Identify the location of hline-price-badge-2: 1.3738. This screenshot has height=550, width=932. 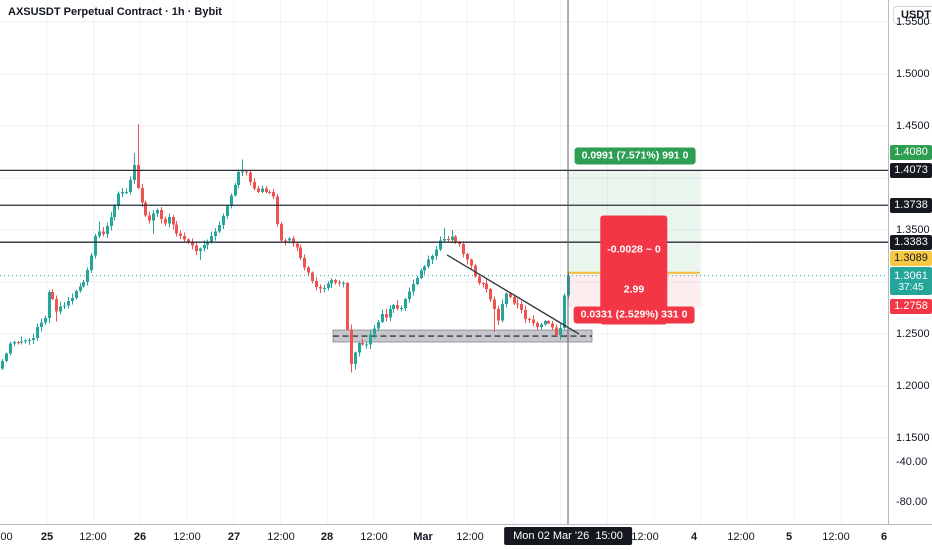
(911, 205).